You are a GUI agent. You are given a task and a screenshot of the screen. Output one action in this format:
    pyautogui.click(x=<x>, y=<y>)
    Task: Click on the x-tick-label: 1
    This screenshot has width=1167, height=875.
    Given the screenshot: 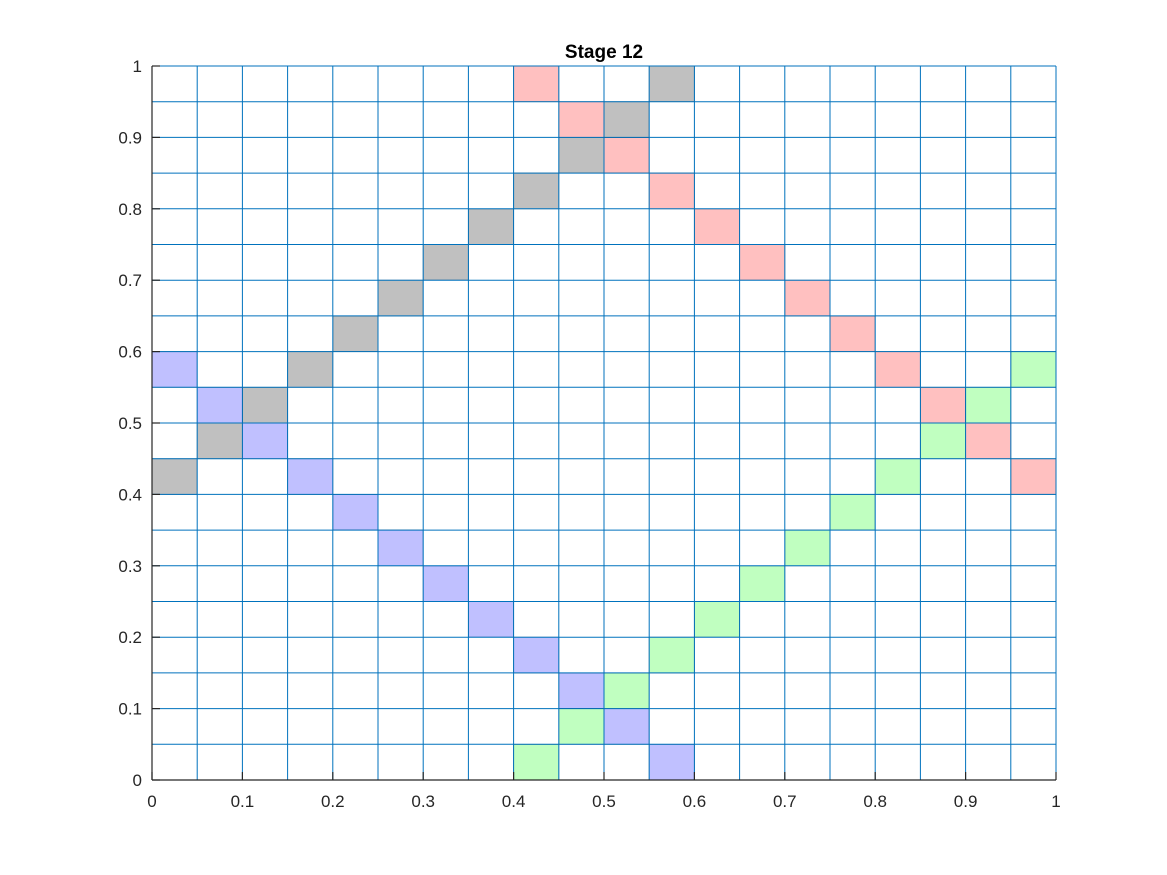 What is the action you would take?
    pyautogui.click(x=1055, y=801)
    